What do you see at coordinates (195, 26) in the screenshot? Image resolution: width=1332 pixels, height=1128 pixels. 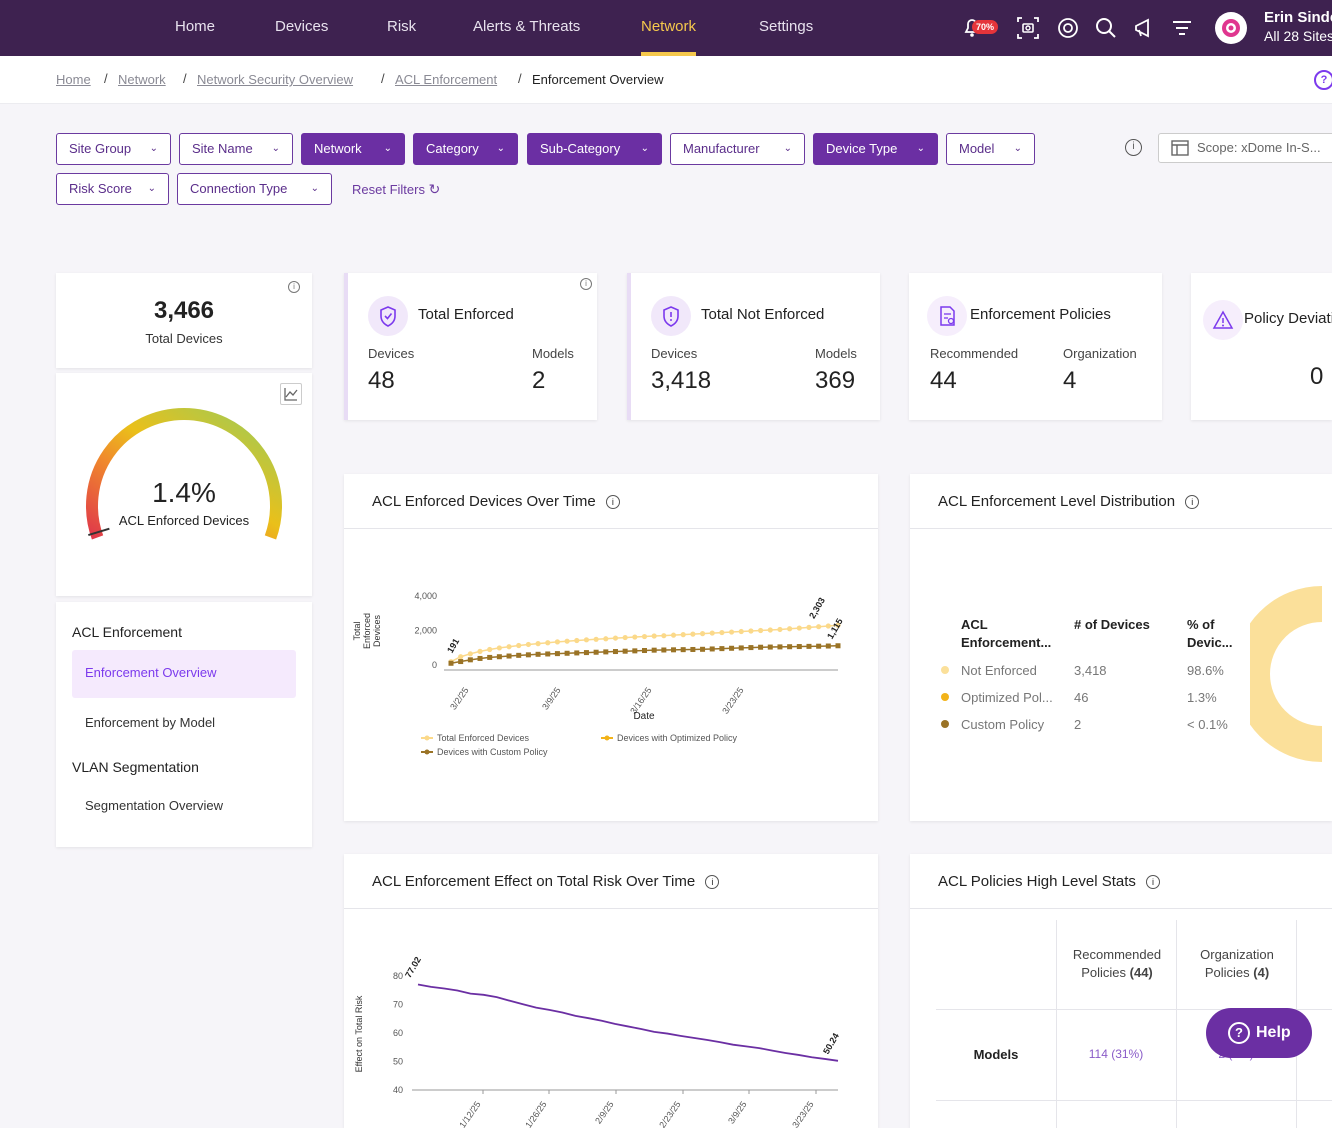 I see `nav-home: Home` at bounding box center [195, 26].